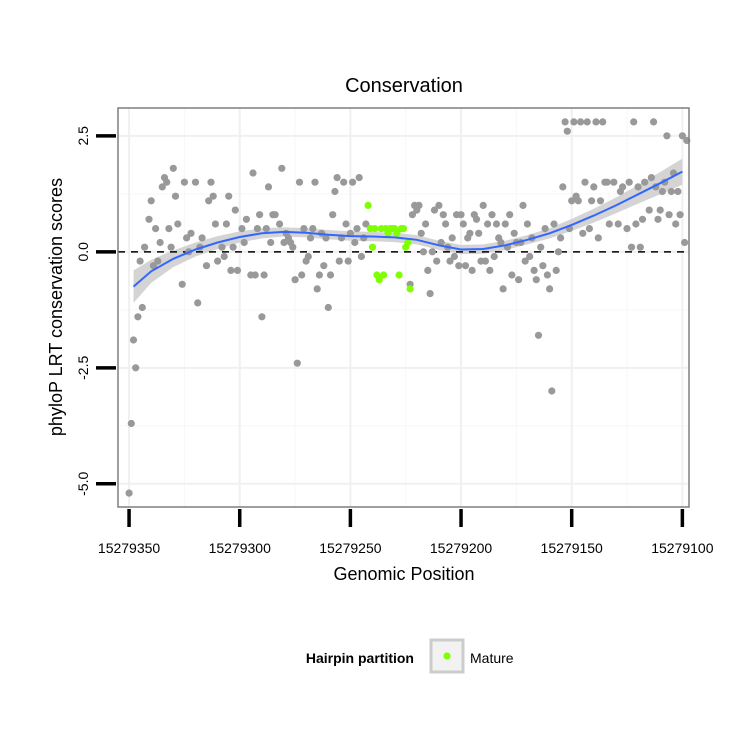 The image size is (750, 750). What do you see at coordinates (56, 307) in the screenshot?
I see `y-axis-label: phyloP LRT conservation scores` at bounding box center [56, 307].